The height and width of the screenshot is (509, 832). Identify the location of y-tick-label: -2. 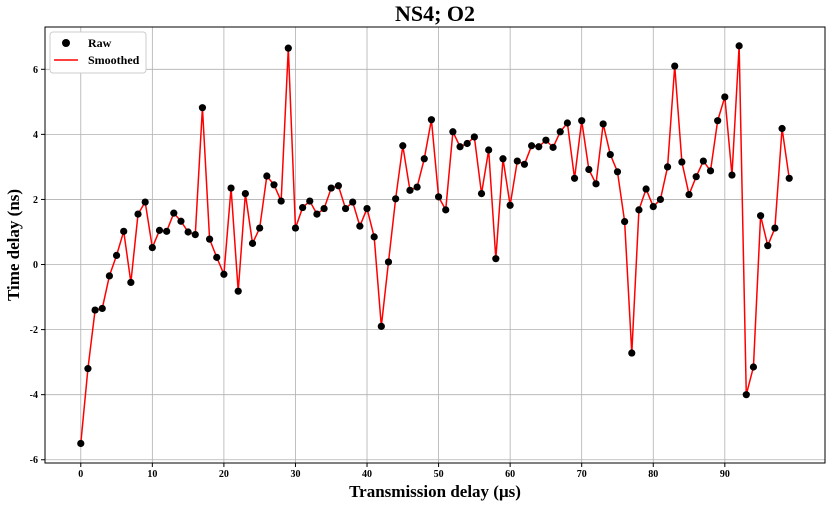
(34, 330).